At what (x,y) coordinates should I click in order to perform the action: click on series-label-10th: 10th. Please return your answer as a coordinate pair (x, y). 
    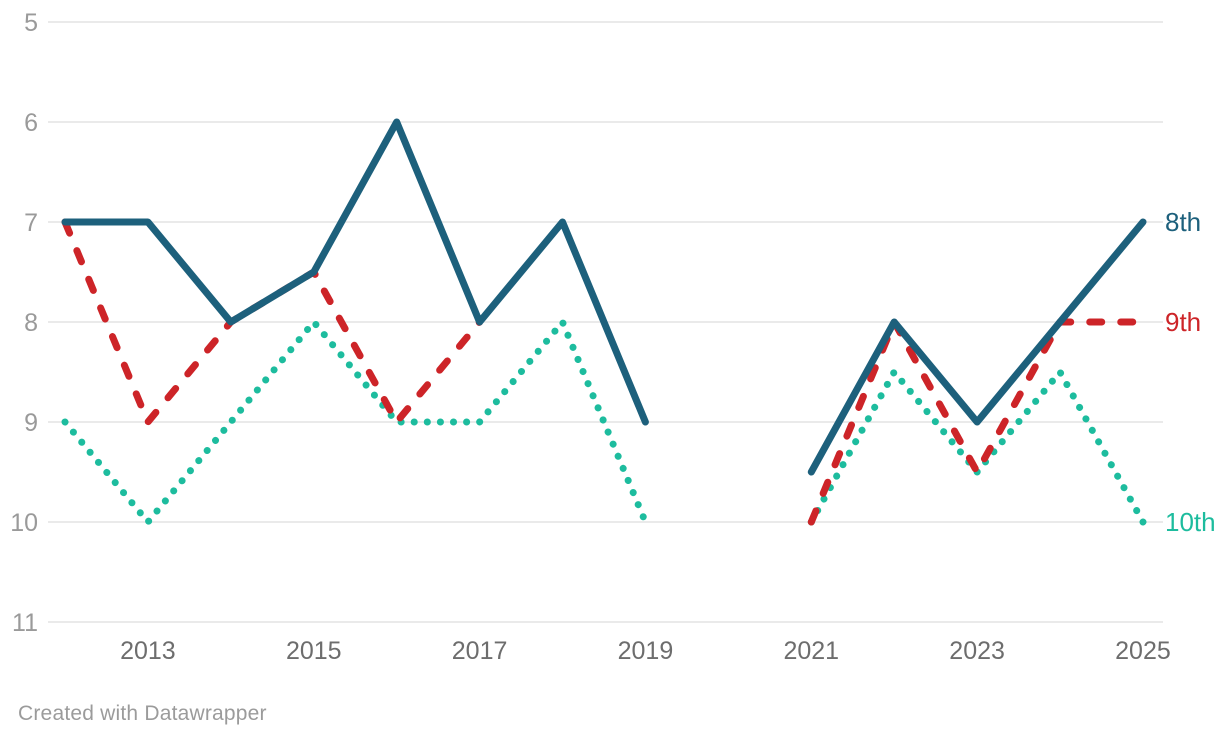
    Looking at the image, I should click on (1190, 522).